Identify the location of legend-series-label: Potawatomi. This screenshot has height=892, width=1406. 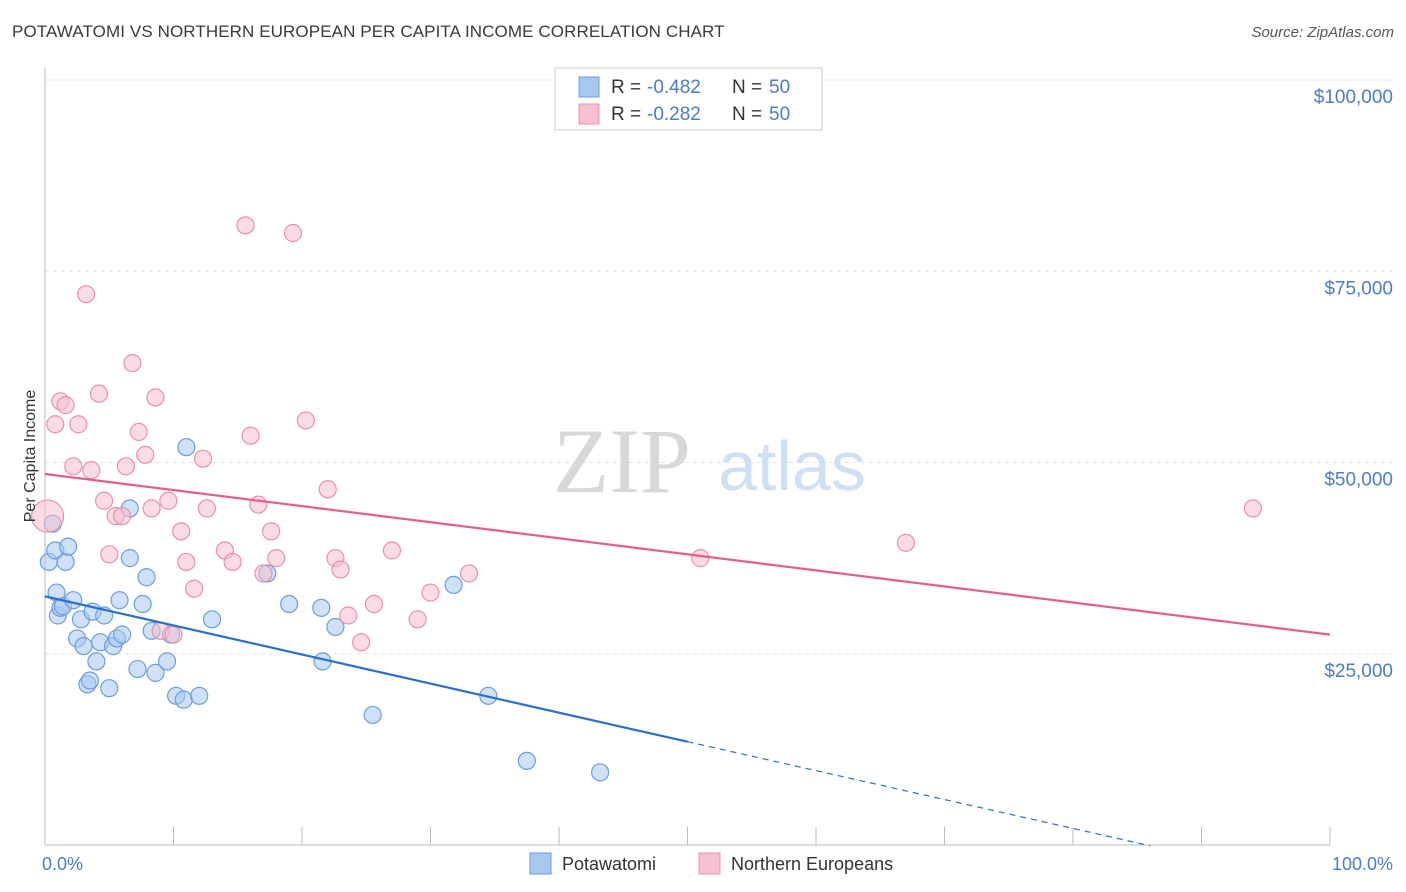
(609, 864).